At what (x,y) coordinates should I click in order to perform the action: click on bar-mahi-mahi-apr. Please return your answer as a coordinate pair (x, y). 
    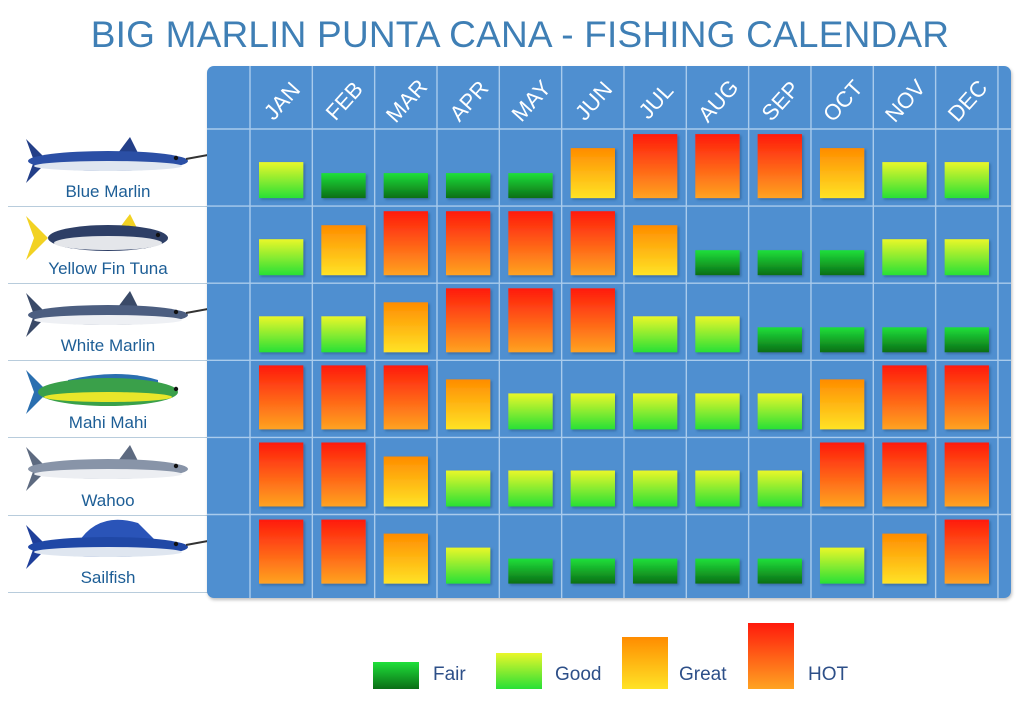
    Looking at the image, I should click on (468, 404).